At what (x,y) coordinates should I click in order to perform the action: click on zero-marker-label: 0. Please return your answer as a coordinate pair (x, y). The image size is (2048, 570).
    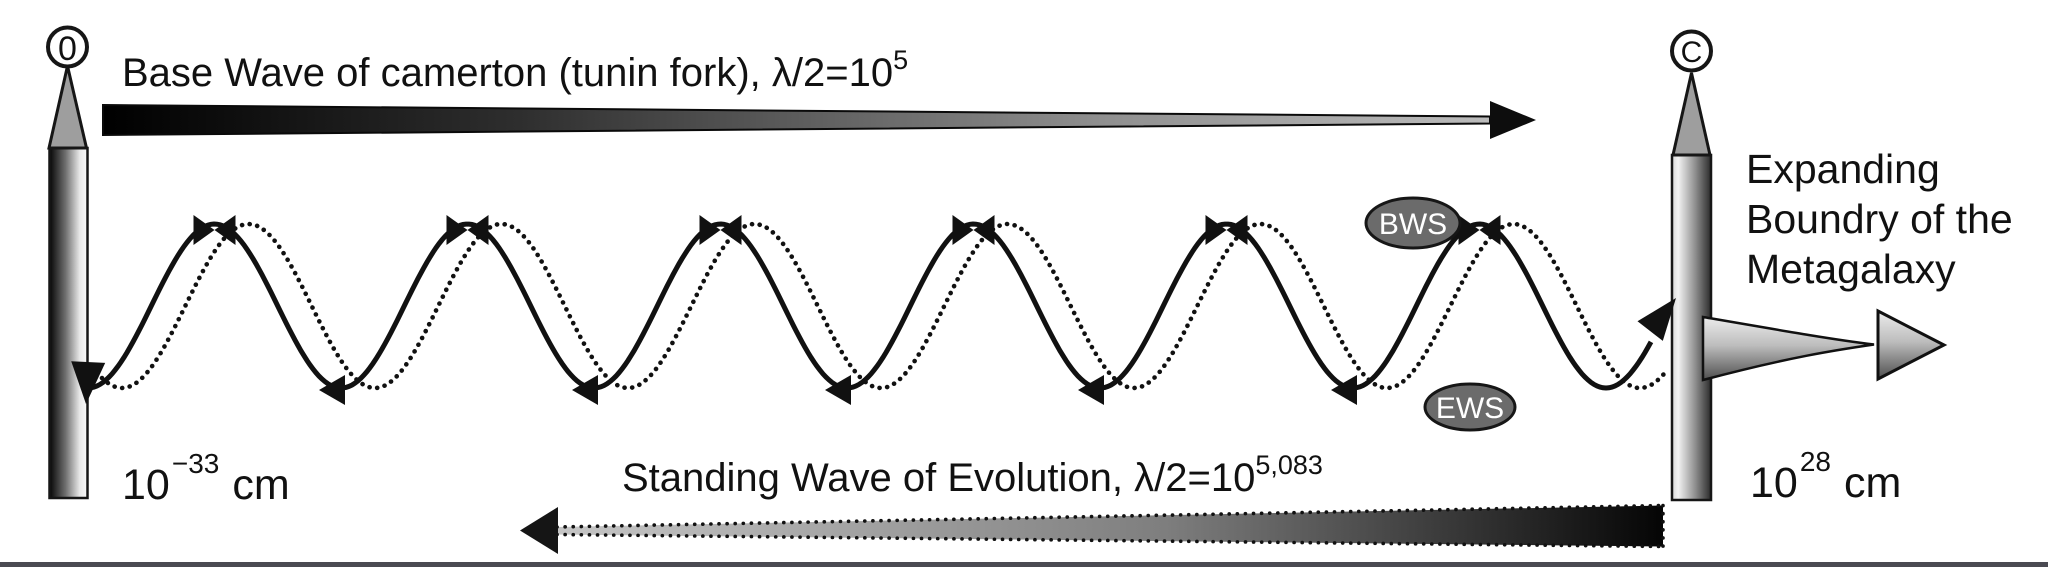
    Looking at the image, I should click on (67, 49).